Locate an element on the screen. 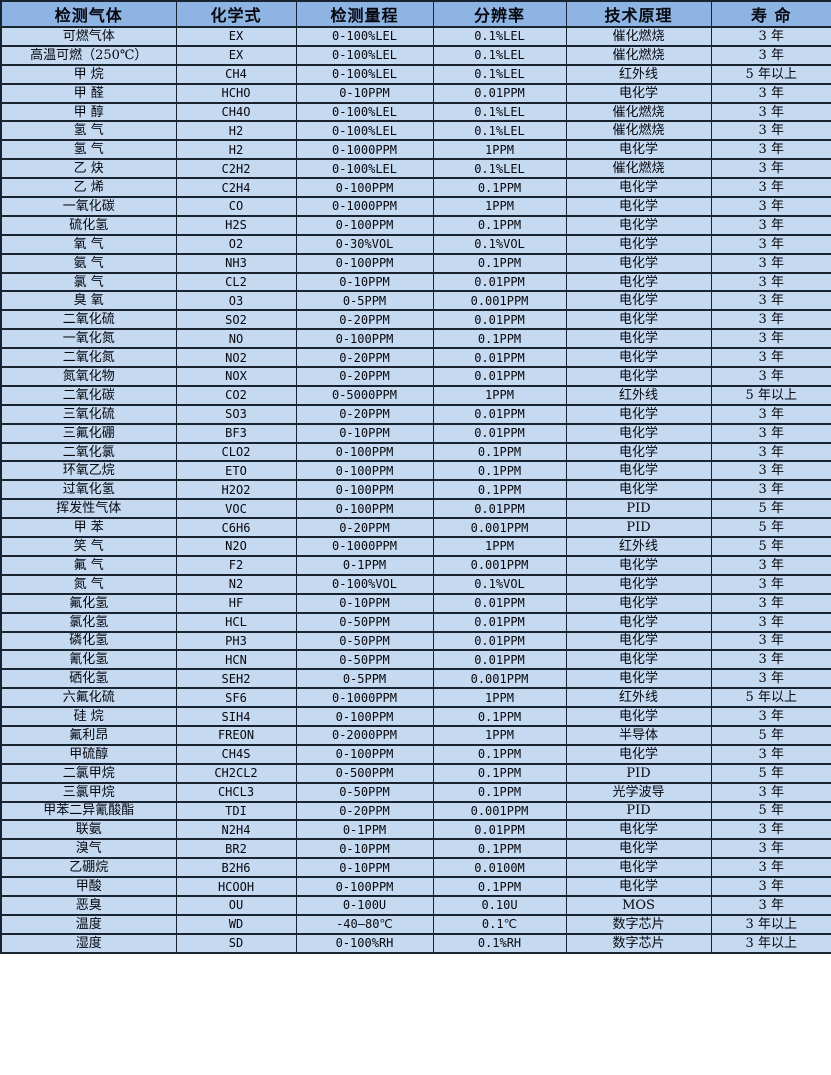 This screenshot has width=831, height=1075. cell-principle: 半导体 is located at coordinates (638, 735).